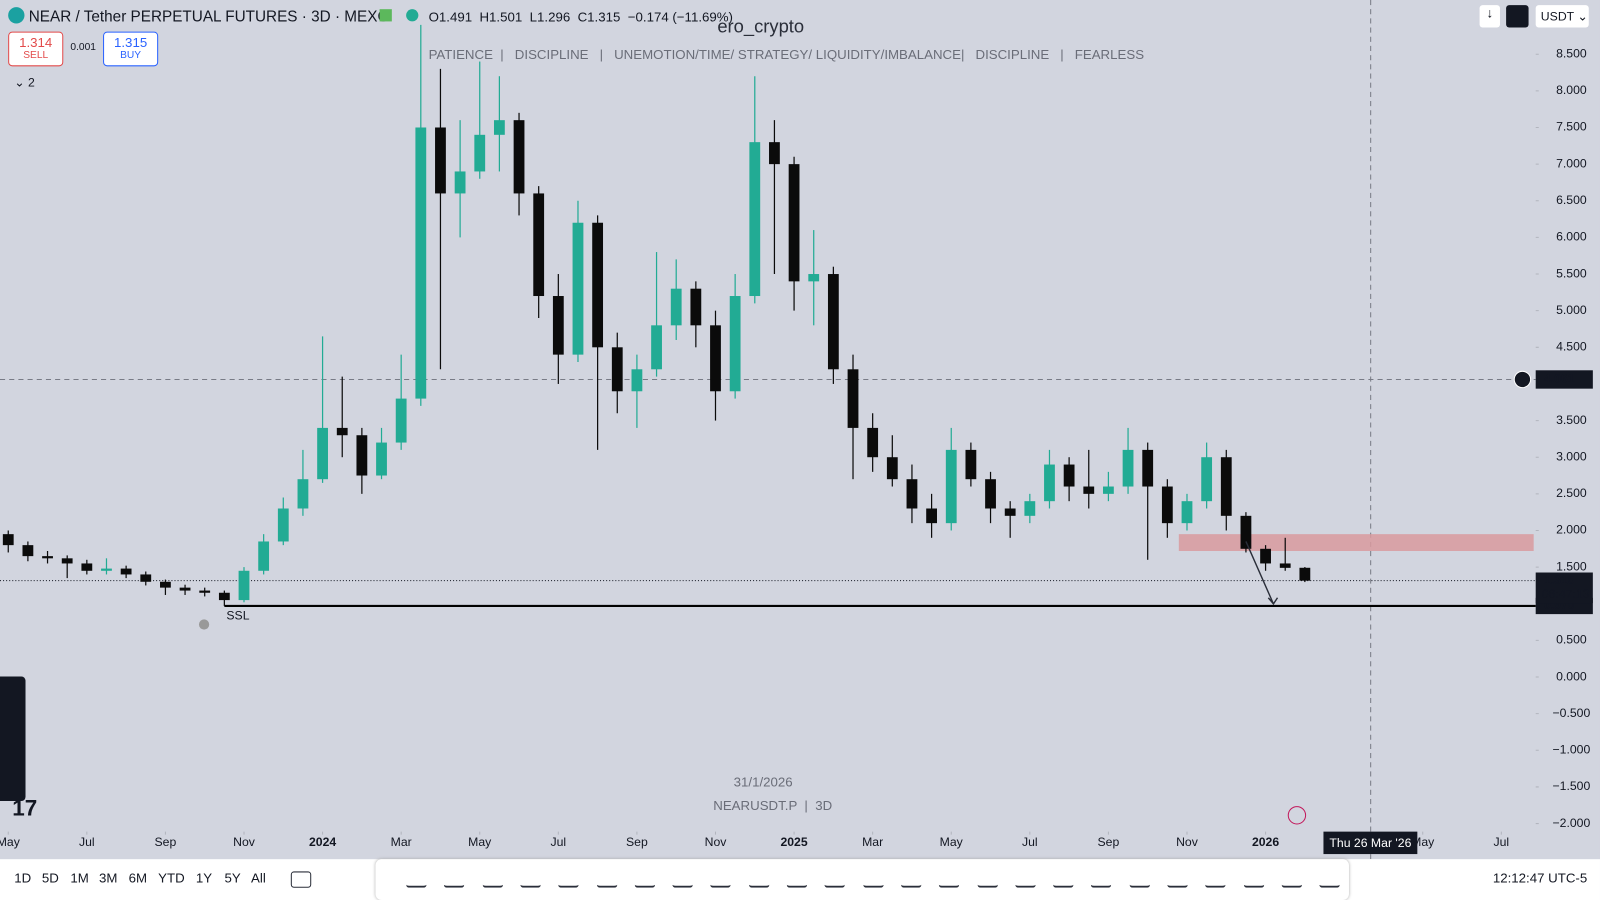 This screenshot has width=1600, height=900. I want to click on ohlc-close: C1.315, so click(599, 17).